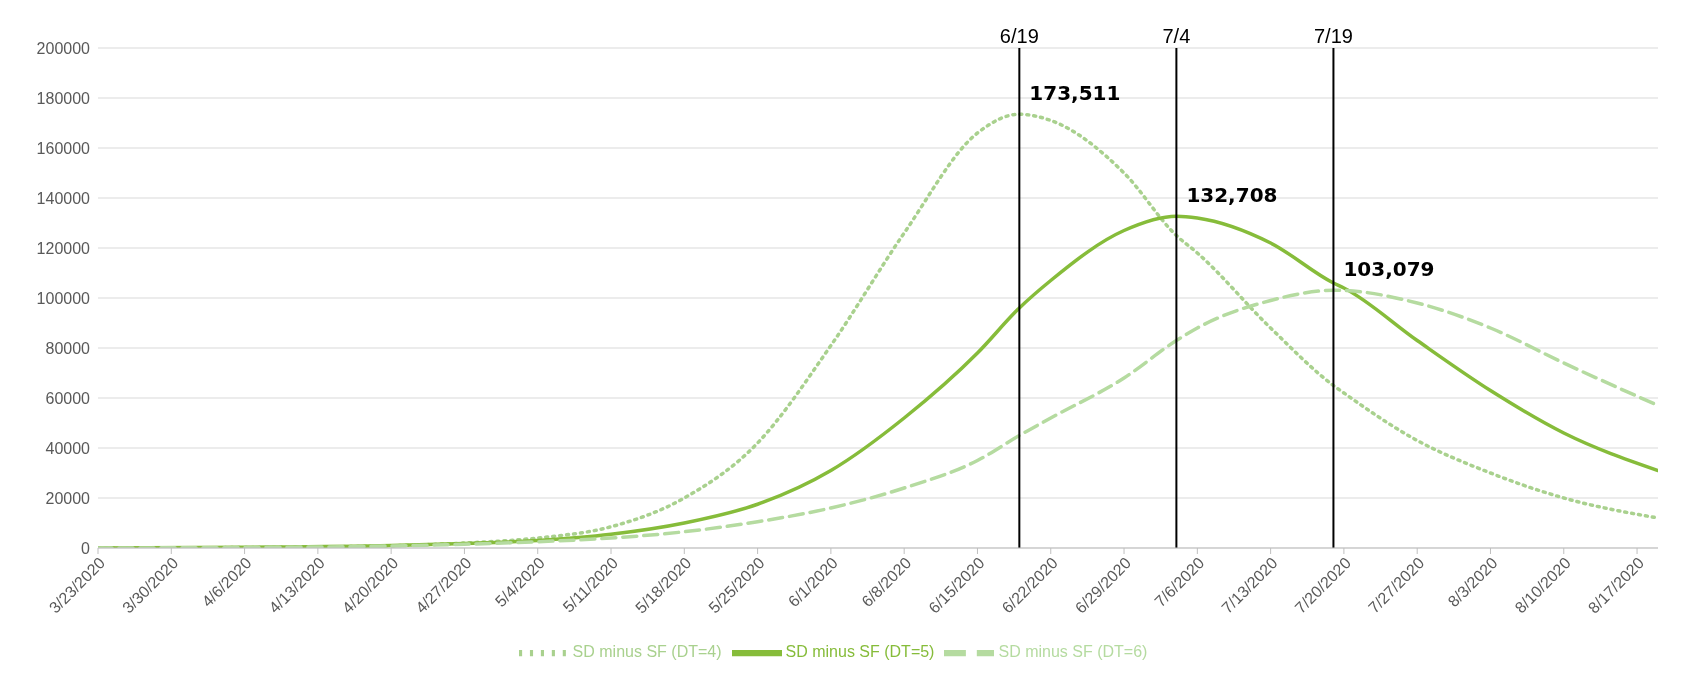 This screenshot has width=1698, height=691. I want to click on y-tick-label: 120000, so click(63, 248).